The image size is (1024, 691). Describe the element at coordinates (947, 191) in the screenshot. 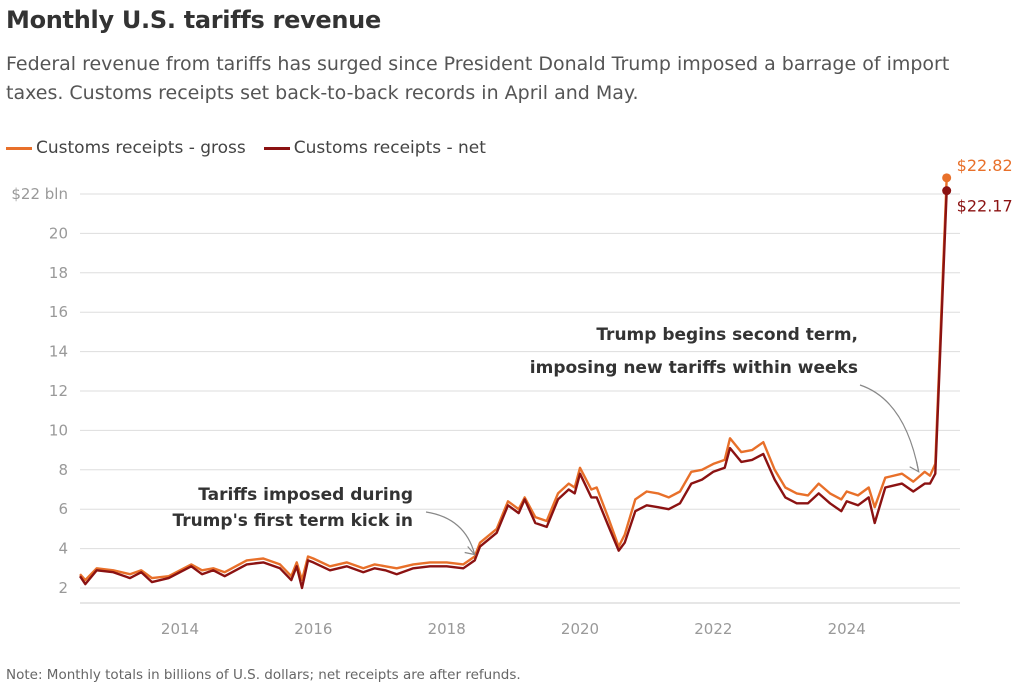

I see `end-point-net` at that location.